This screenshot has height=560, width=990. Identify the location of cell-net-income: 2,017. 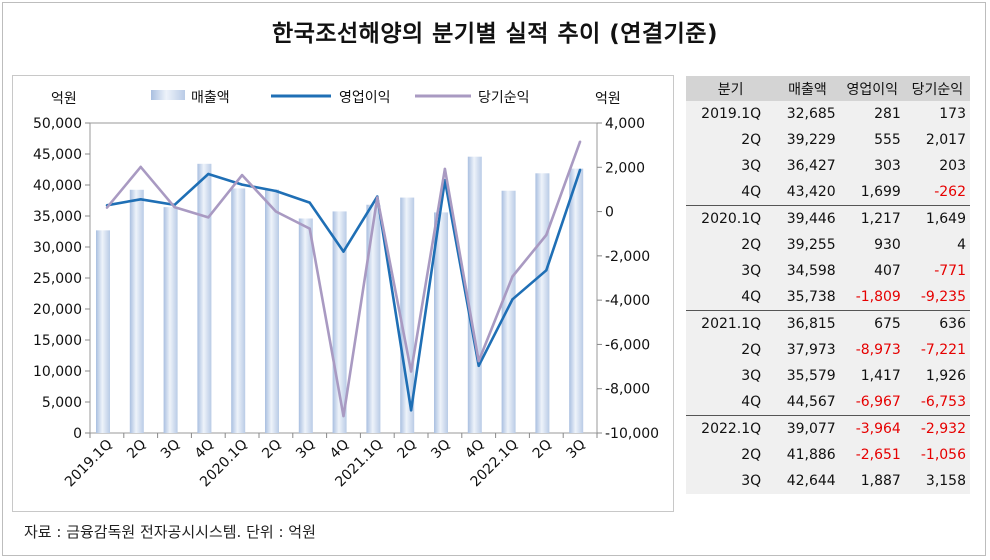
(937, 140).